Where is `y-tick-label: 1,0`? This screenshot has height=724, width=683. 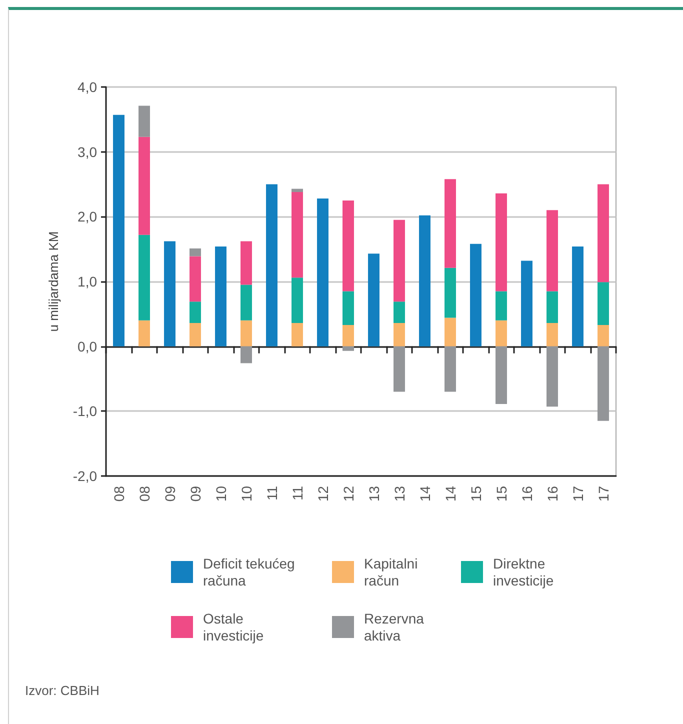 y-tick-label: 1,0 is located at coordinates (88, 282).